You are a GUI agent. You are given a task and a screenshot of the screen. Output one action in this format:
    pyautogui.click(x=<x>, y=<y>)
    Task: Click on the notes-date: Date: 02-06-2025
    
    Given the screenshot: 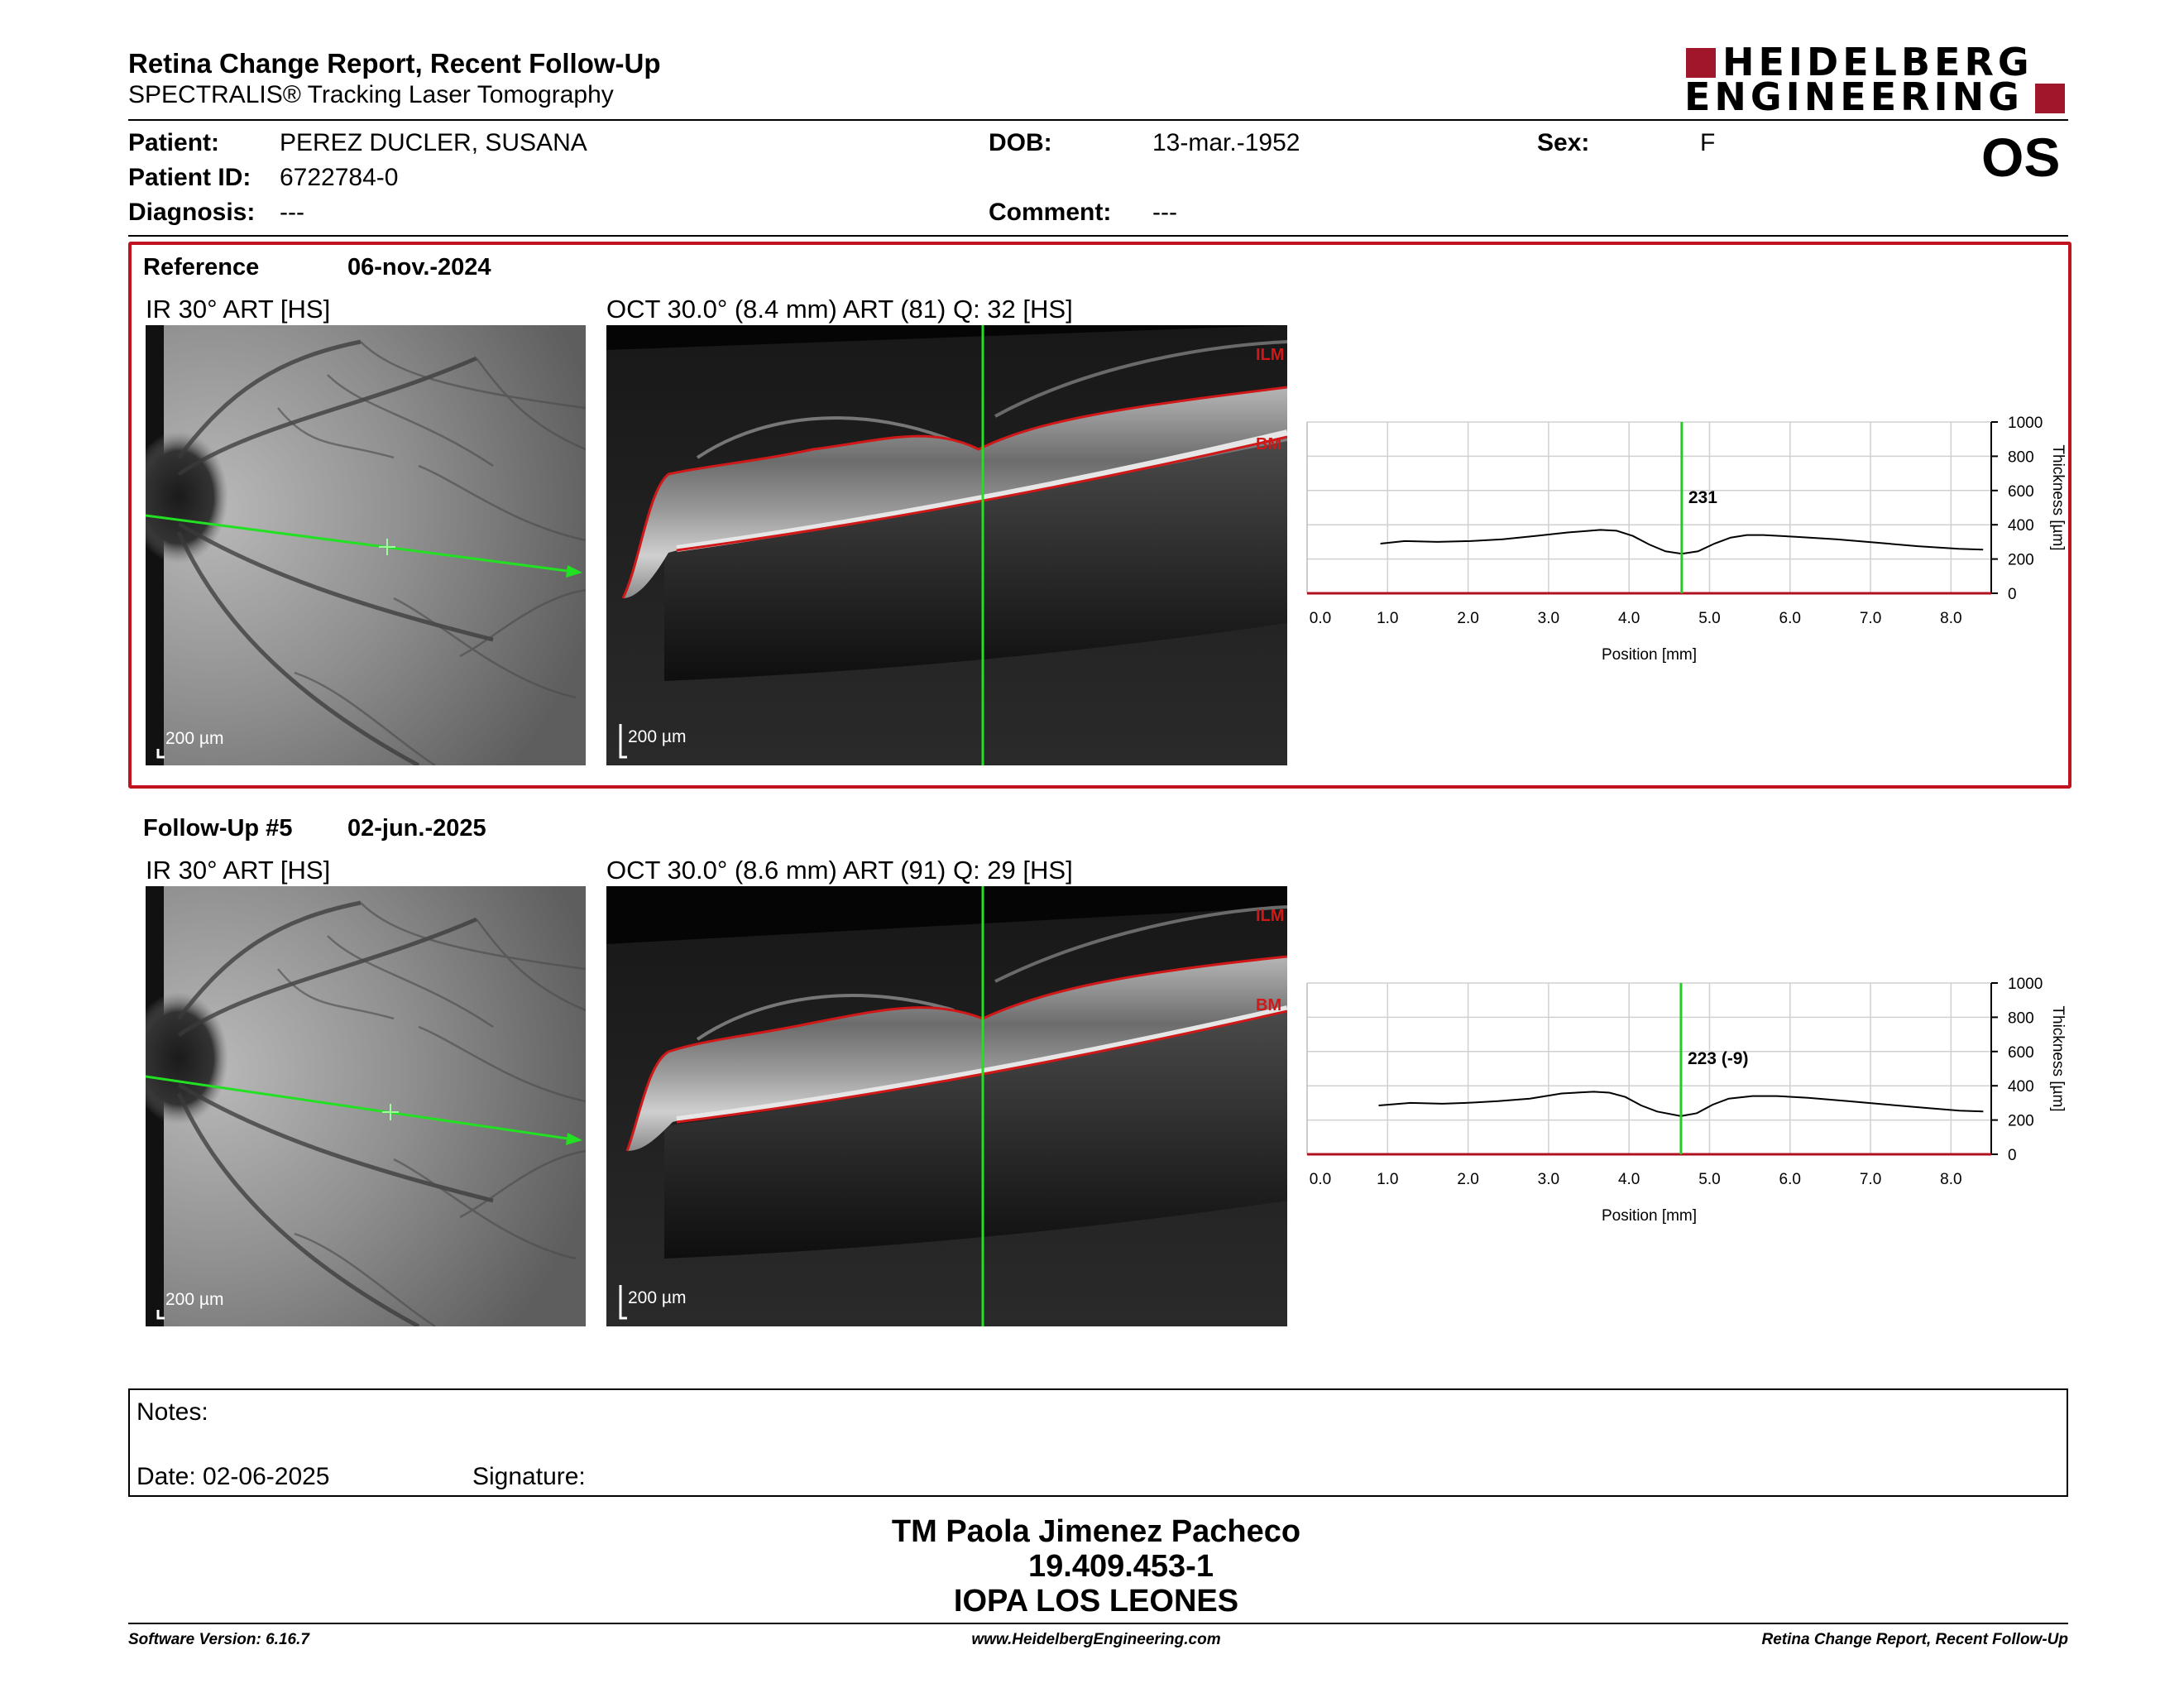 What is the action you would take?
    pyautogui.click(x=233, y=1476)
    